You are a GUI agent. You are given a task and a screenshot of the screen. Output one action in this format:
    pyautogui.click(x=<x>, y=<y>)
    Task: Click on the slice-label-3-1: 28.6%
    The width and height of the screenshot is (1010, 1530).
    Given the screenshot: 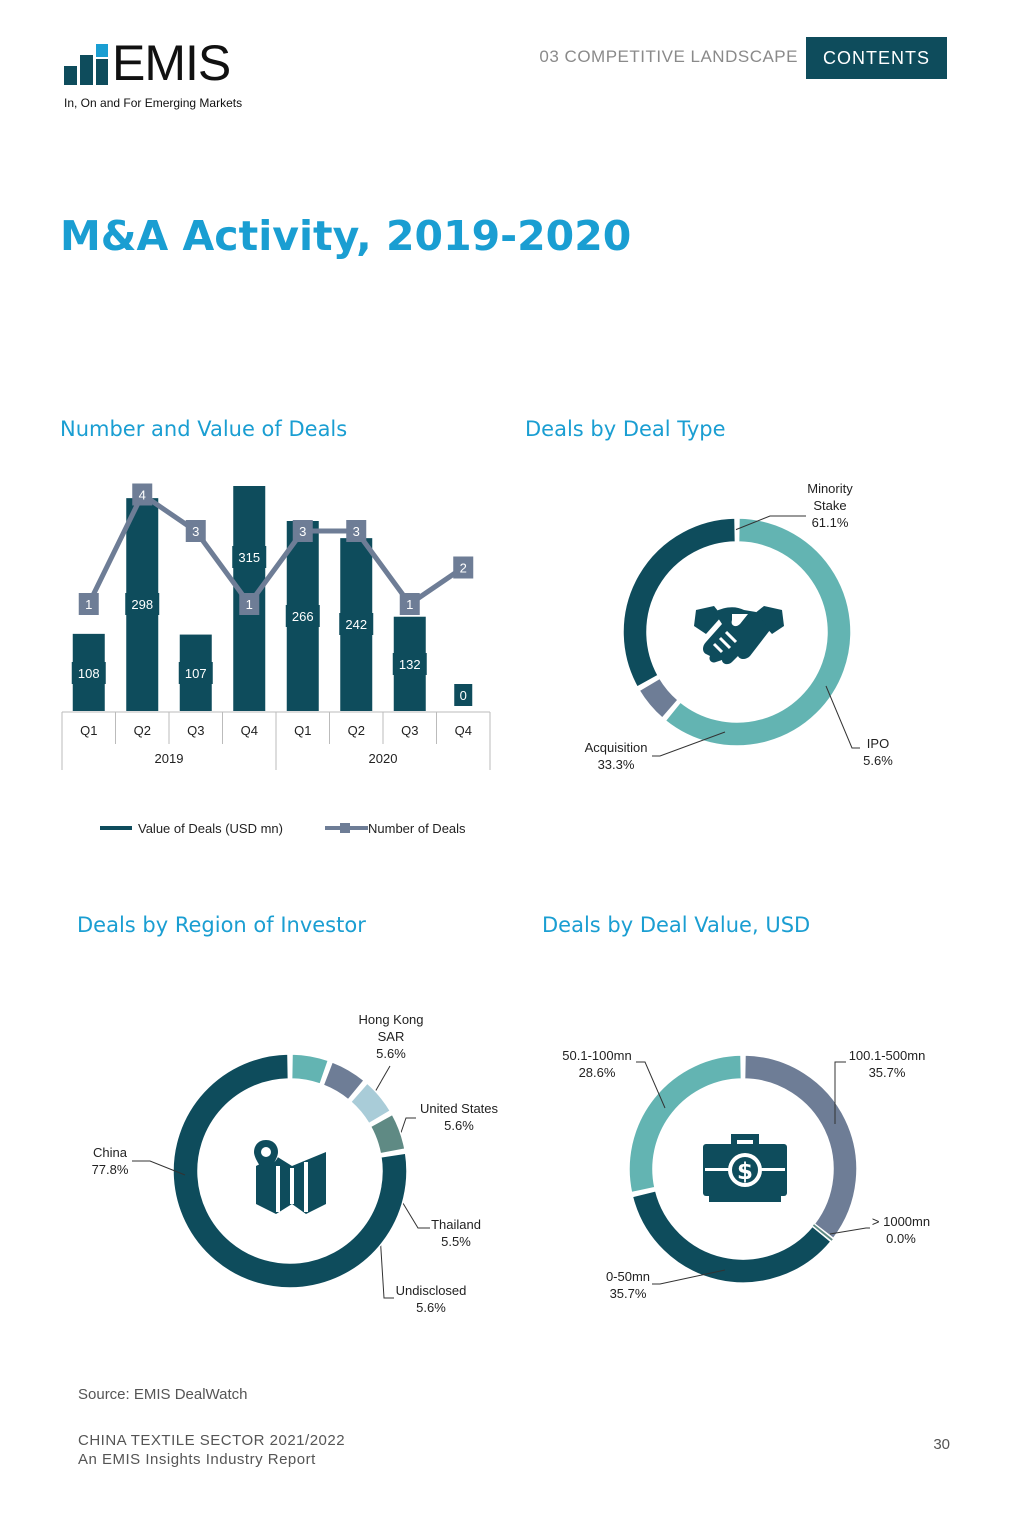 What is the action you would take?
    pyautogui.click(x=597, y=1072)
    